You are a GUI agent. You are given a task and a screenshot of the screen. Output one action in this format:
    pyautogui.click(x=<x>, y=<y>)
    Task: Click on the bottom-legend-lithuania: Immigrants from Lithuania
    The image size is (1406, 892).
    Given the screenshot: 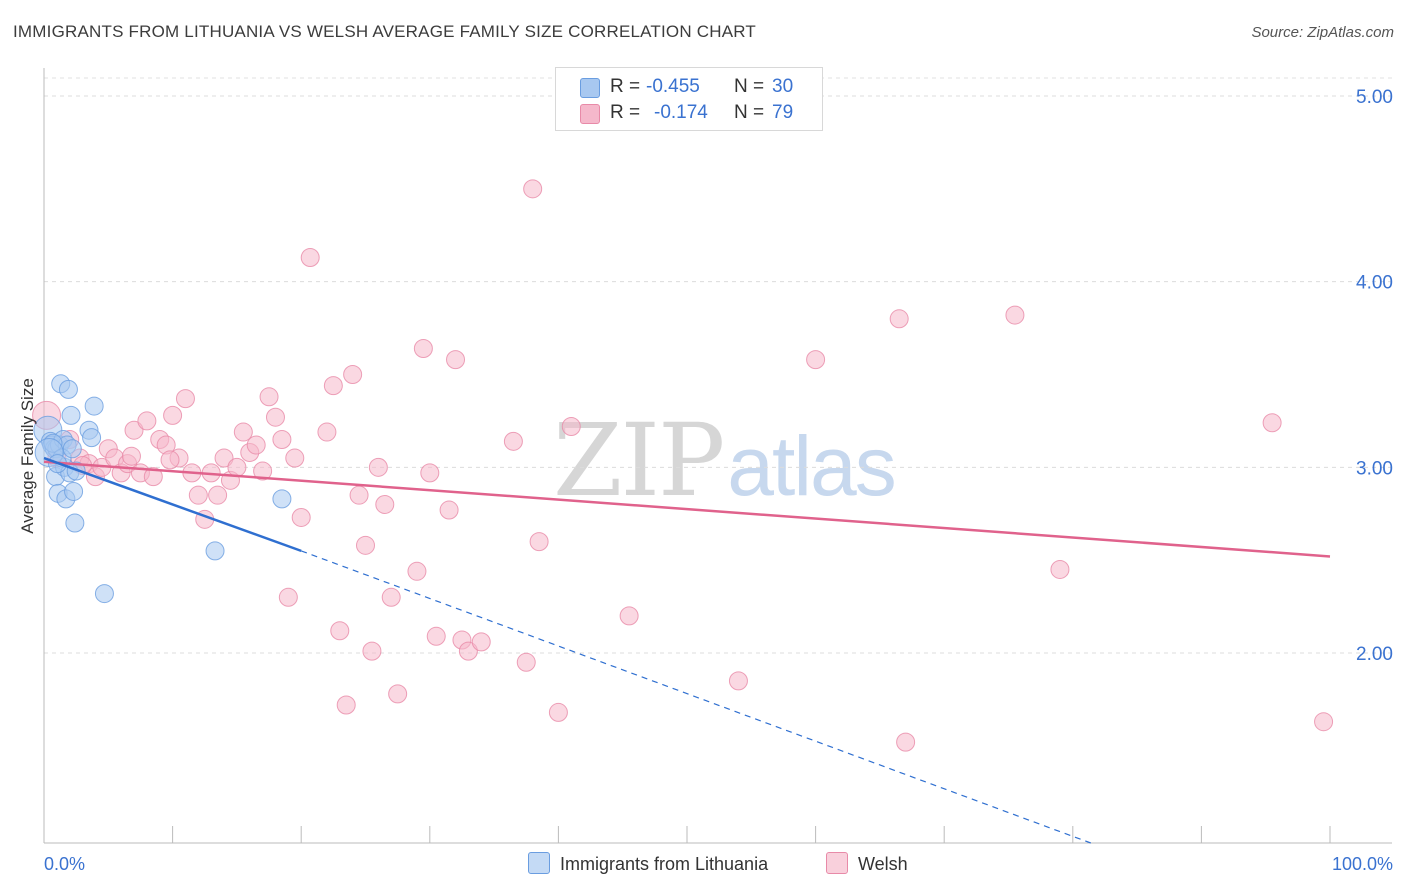 What is the action you would take?
    pyautogui.click(x=648, y=863)
    